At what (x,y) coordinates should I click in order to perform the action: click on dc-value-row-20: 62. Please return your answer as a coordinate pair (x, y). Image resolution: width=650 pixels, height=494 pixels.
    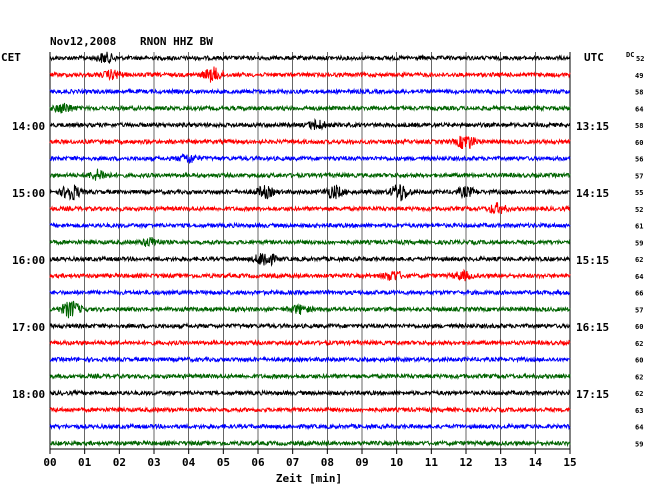
    Looking at the image, I should click on (639, 394).